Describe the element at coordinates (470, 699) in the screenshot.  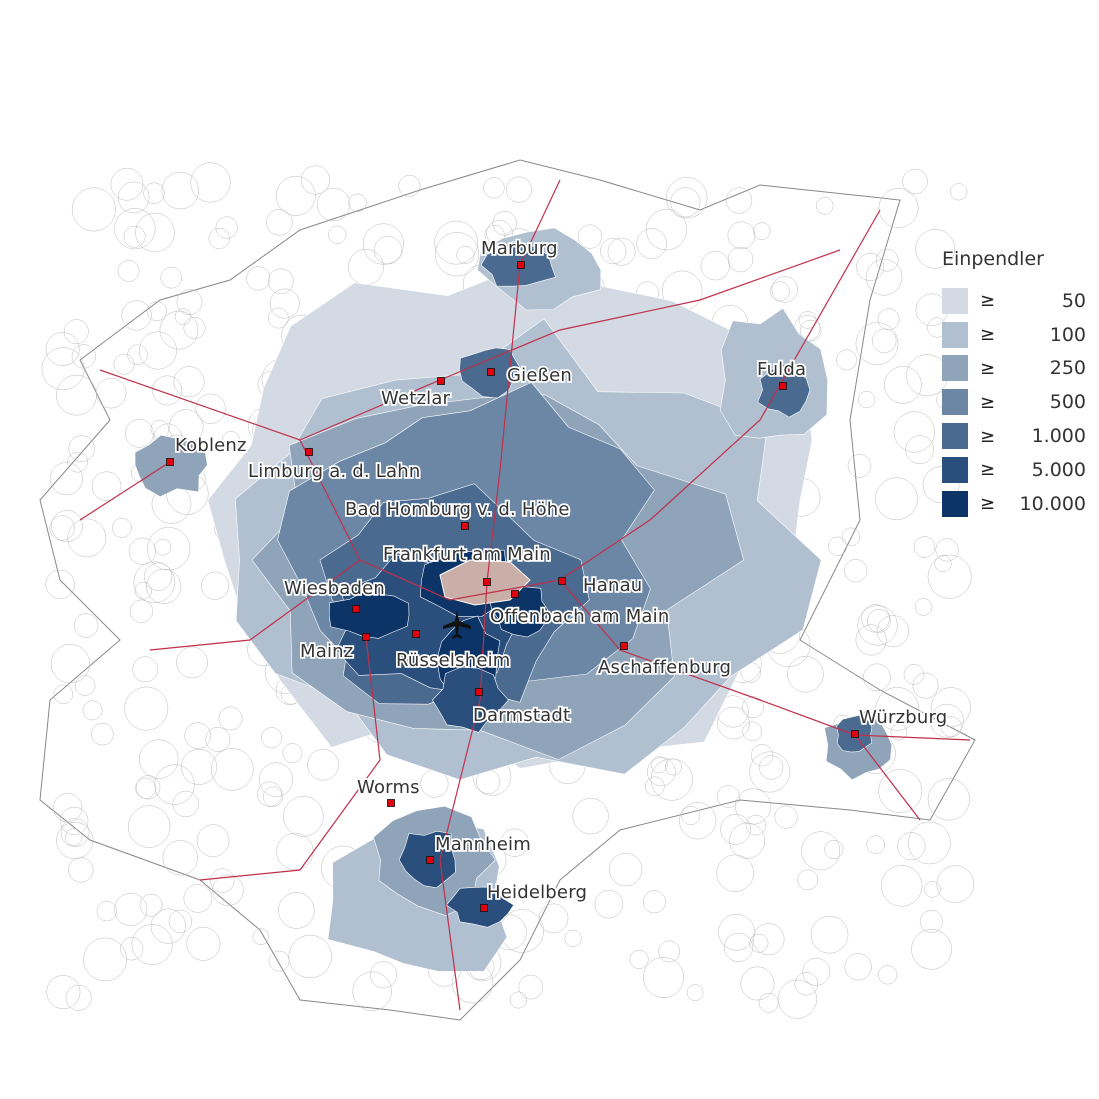
I see `commuter-area` at that location.